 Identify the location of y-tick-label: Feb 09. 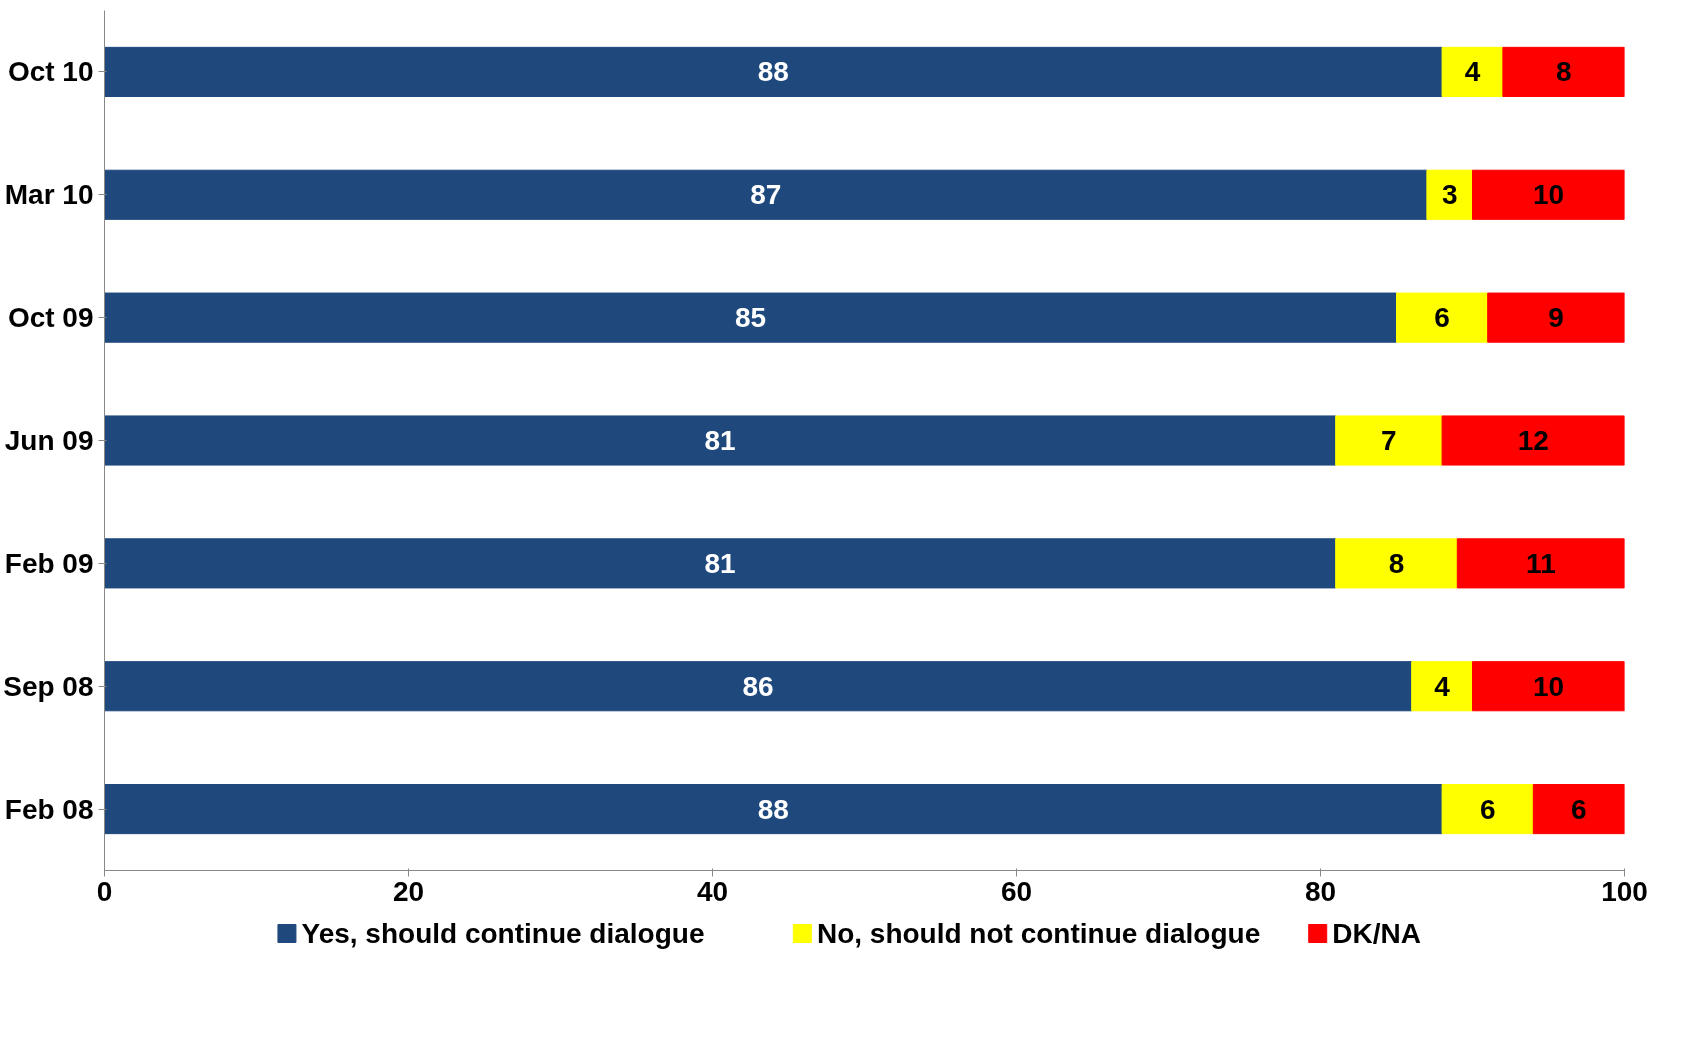
(49, 563).